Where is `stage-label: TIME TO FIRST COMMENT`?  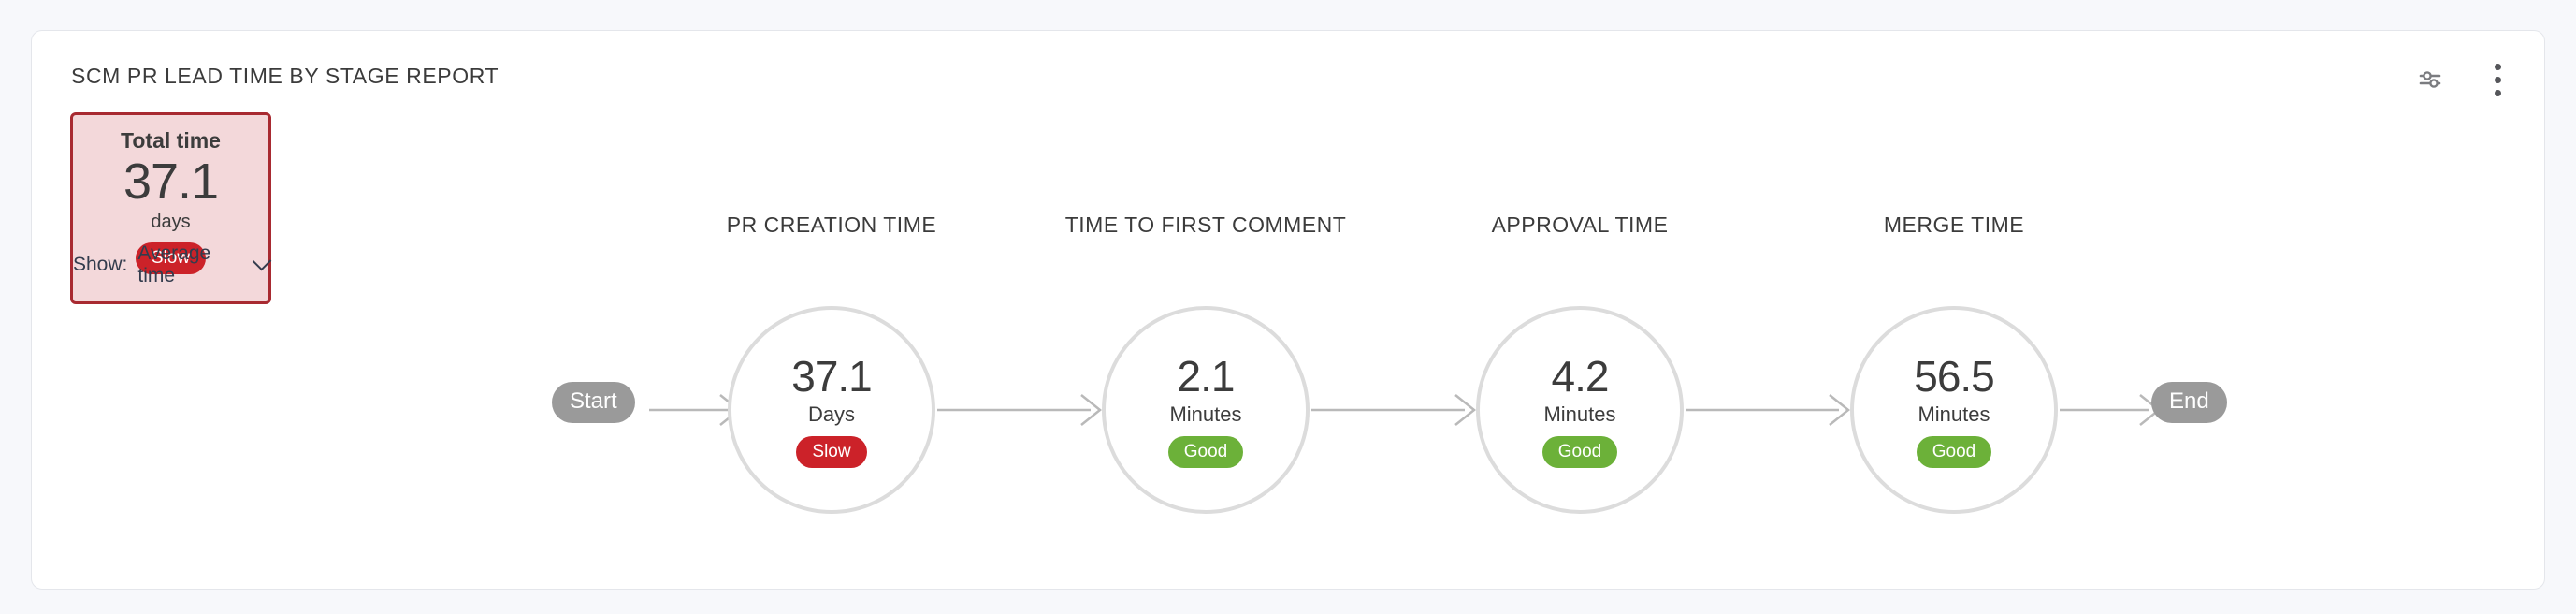 stage-label: TIME TO FIRST COMMENT is located at coordinates (1205, 225).